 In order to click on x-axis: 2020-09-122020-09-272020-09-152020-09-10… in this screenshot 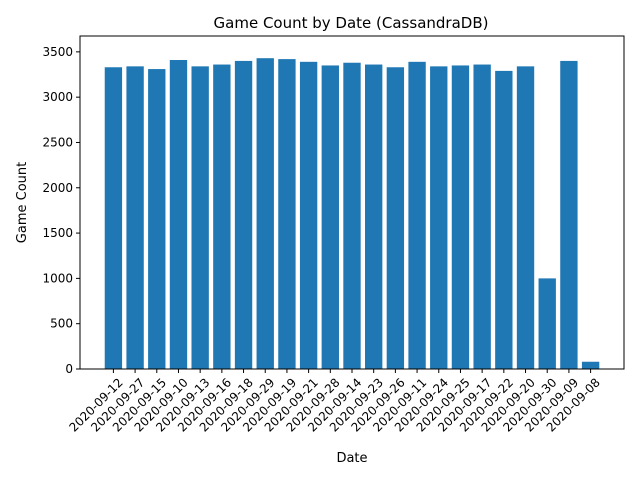, I will do `click(335, 402)`.